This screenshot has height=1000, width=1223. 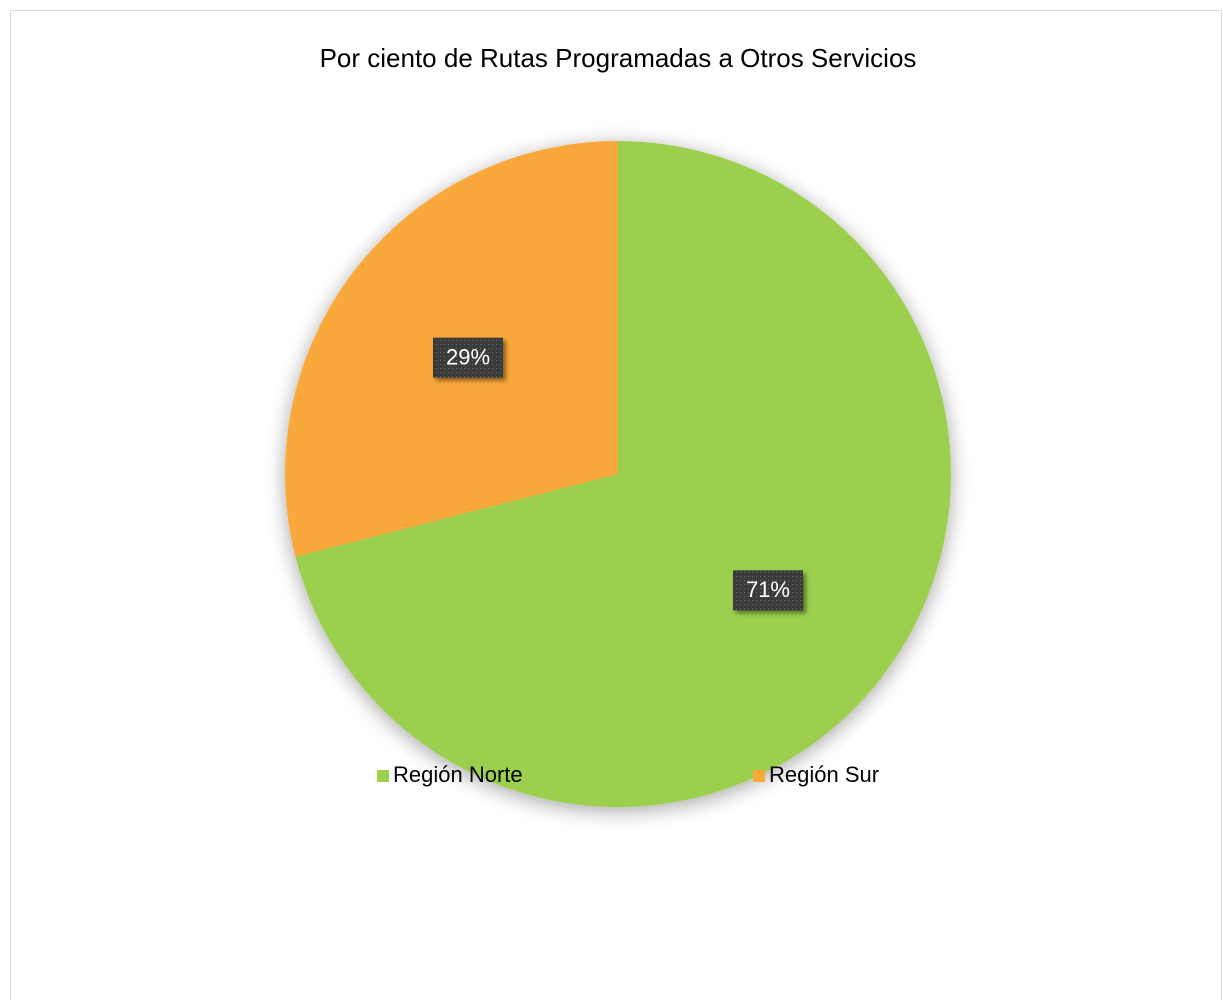 I want to click on legend-label: Región Sur, so click(x=824, y=774).